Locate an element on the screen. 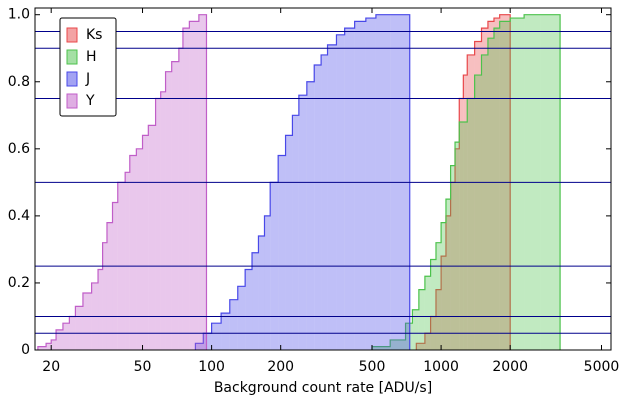  y-tick-label: 0.2 is located at coordinates (19, 283).